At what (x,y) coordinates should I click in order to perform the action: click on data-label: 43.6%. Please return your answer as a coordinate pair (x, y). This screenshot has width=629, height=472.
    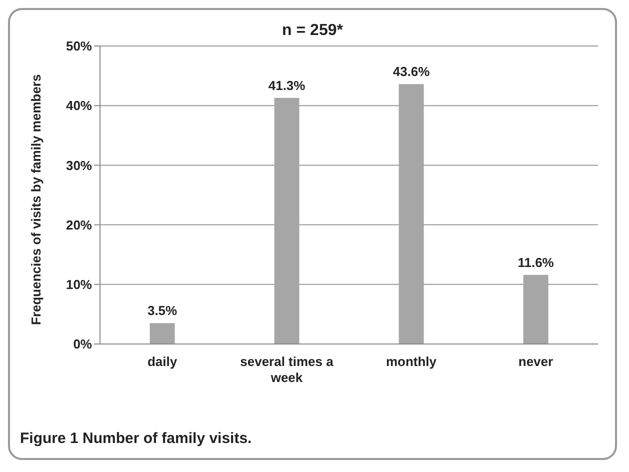
    Looking at the image, I should click on (411, 72).